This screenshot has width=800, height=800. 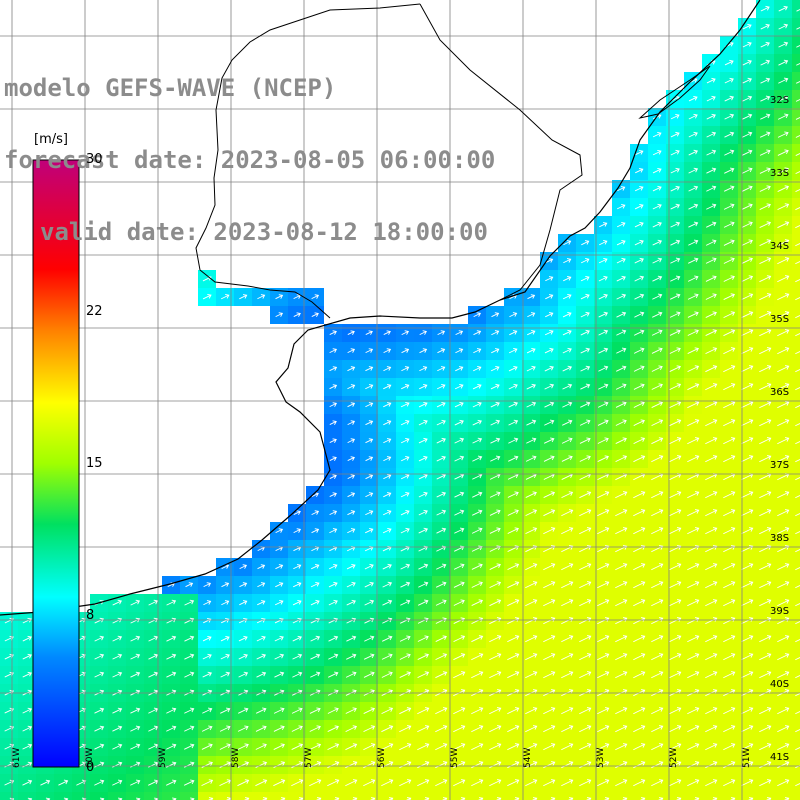 What do you see at coordinates (90, 757) in the screenshot?
I see `lon-label-60w: 60W` at bounding box center [90, 757].